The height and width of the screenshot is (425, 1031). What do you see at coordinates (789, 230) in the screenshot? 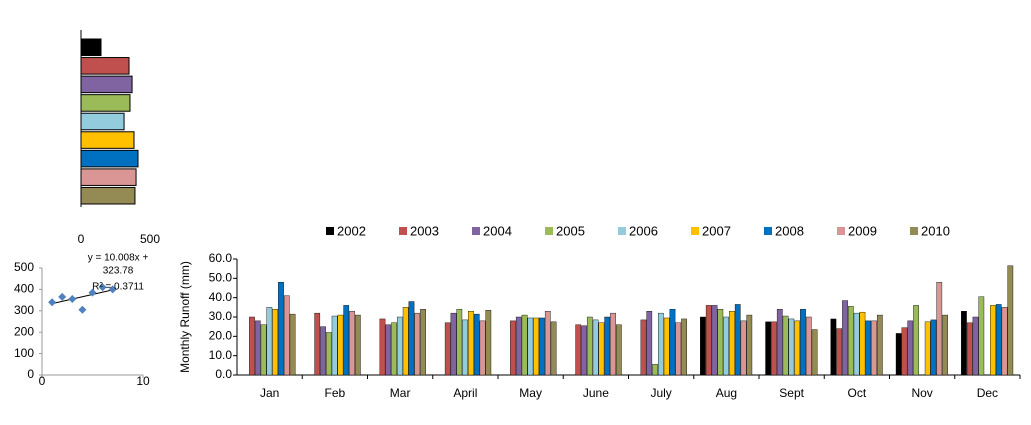
I see `legend-label: 2008` at bounding box center [789, 230].